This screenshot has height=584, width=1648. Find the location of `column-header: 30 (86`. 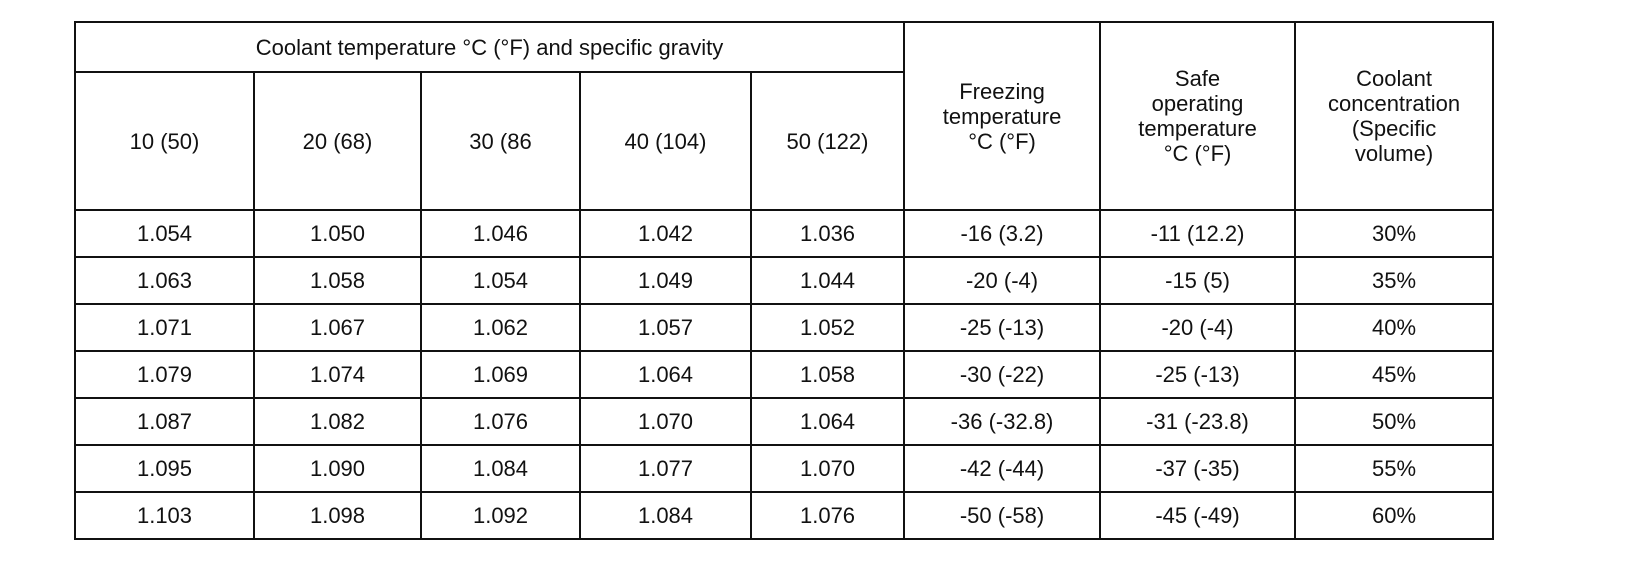

column-header: 30 (86 is located at coordinates (500, 141).